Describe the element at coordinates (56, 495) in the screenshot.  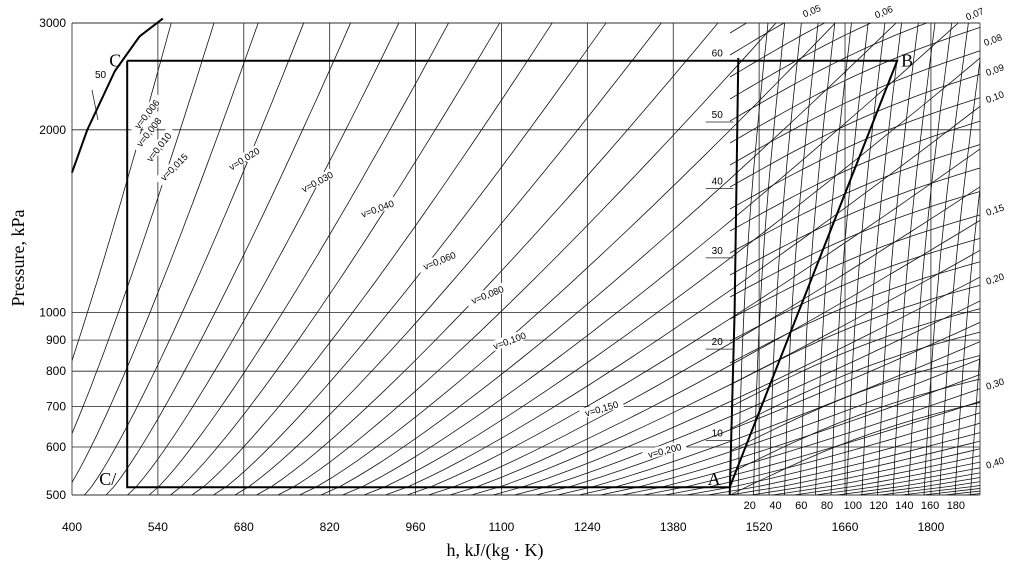
I see `y-tick-label: 500` at that location.